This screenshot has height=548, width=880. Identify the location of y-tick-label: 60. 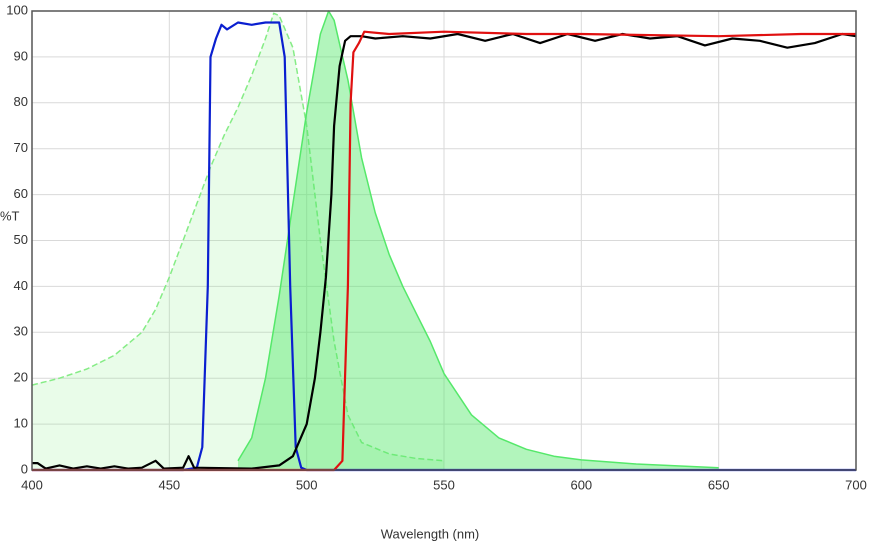
(21, 193).